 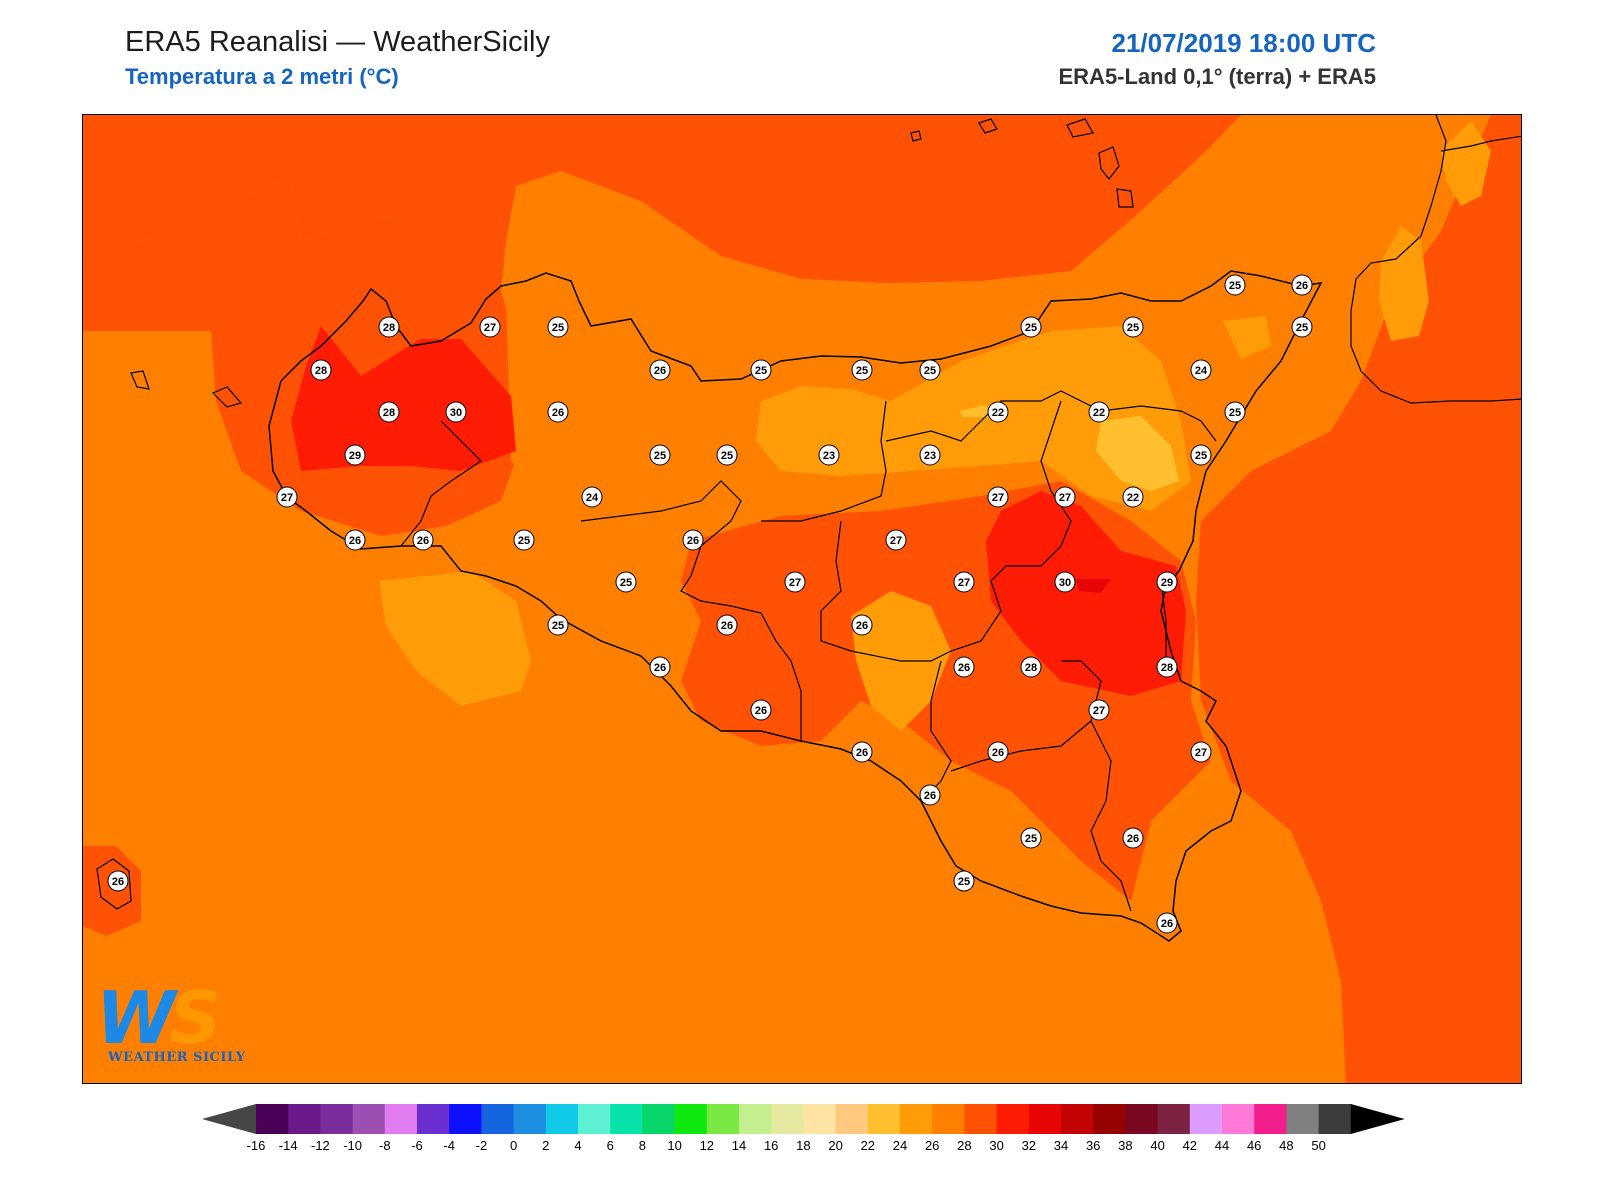 What do you see at coordinates (930, 455) in the screenshot?
I see `station-marker: 23` at bounding box center [930, 455].